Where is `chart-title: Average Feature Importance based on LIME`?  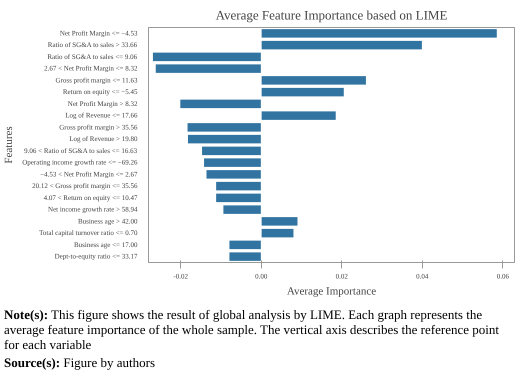 chart-title: Average Feature Importance based on LIME is located at coordinates (332, 15).